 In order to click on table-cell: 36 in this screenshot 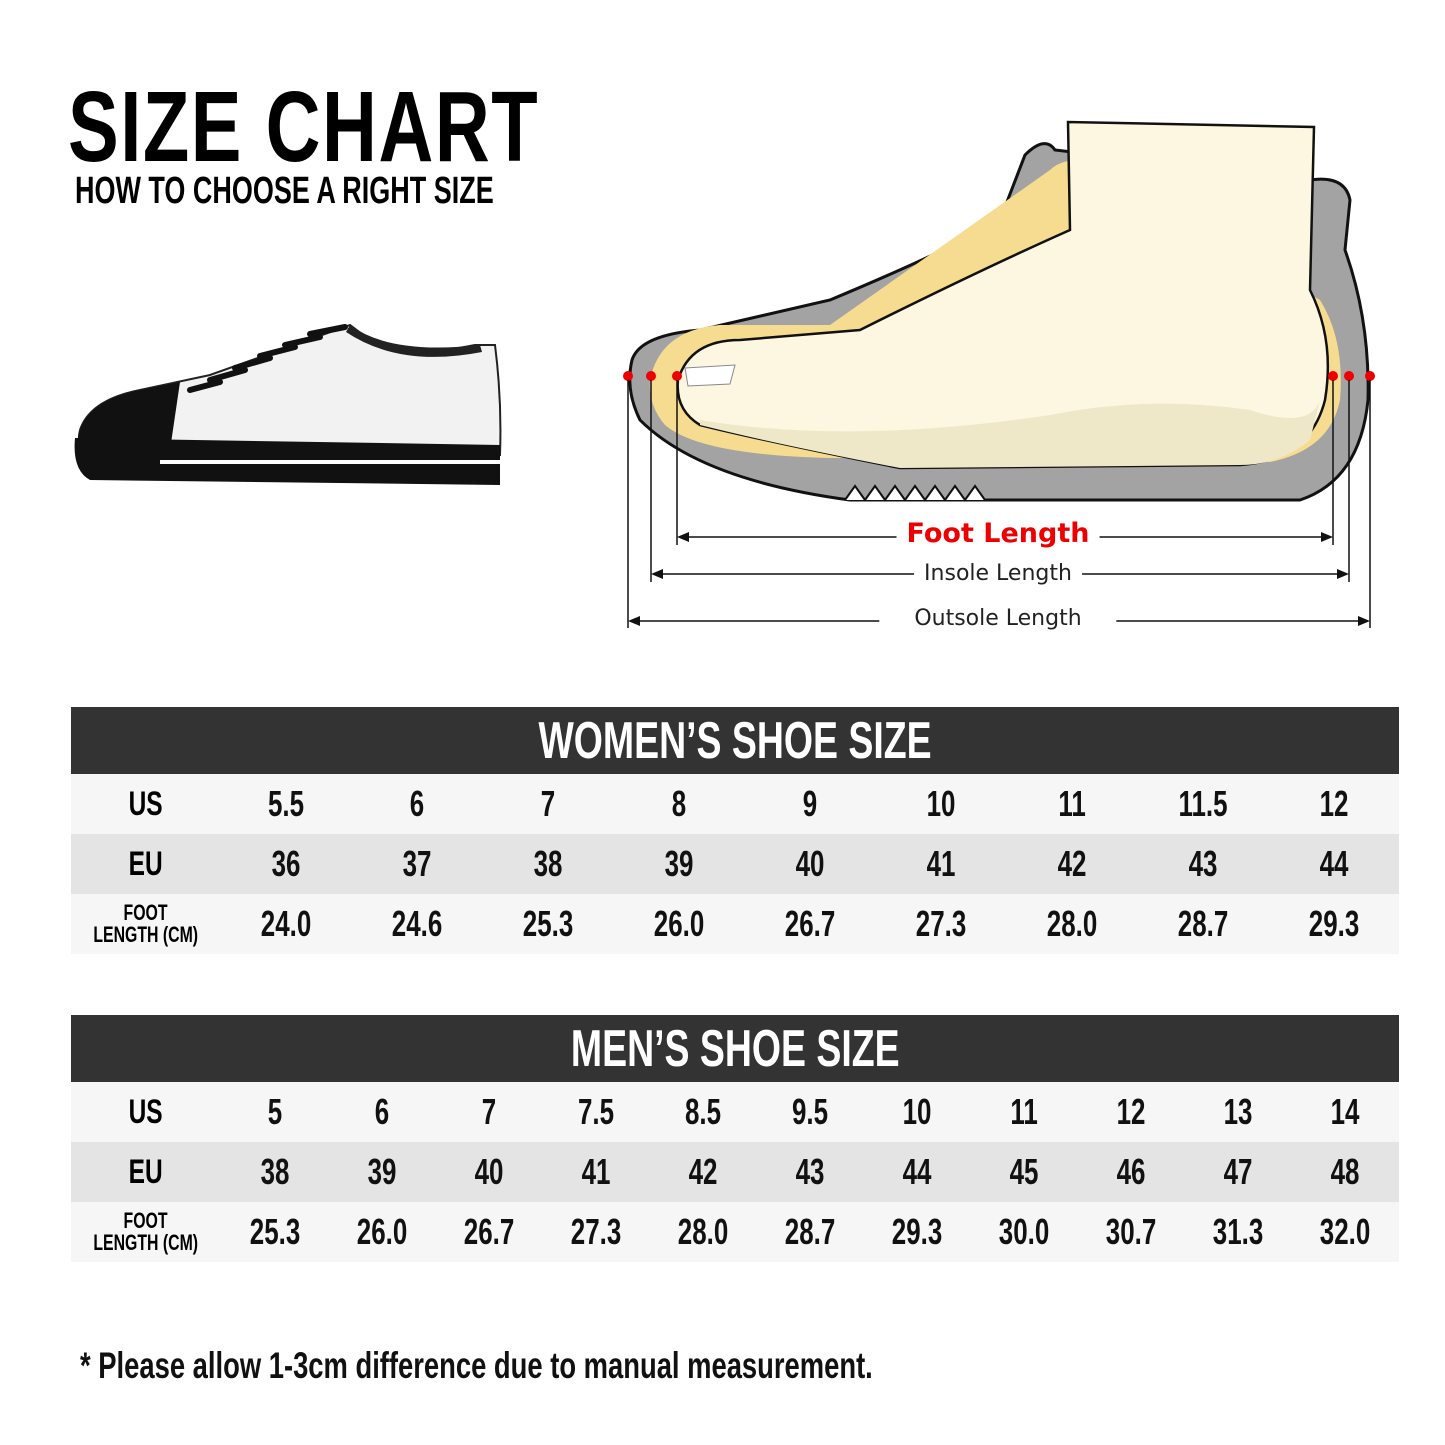, I will do `click(286, 864)`.